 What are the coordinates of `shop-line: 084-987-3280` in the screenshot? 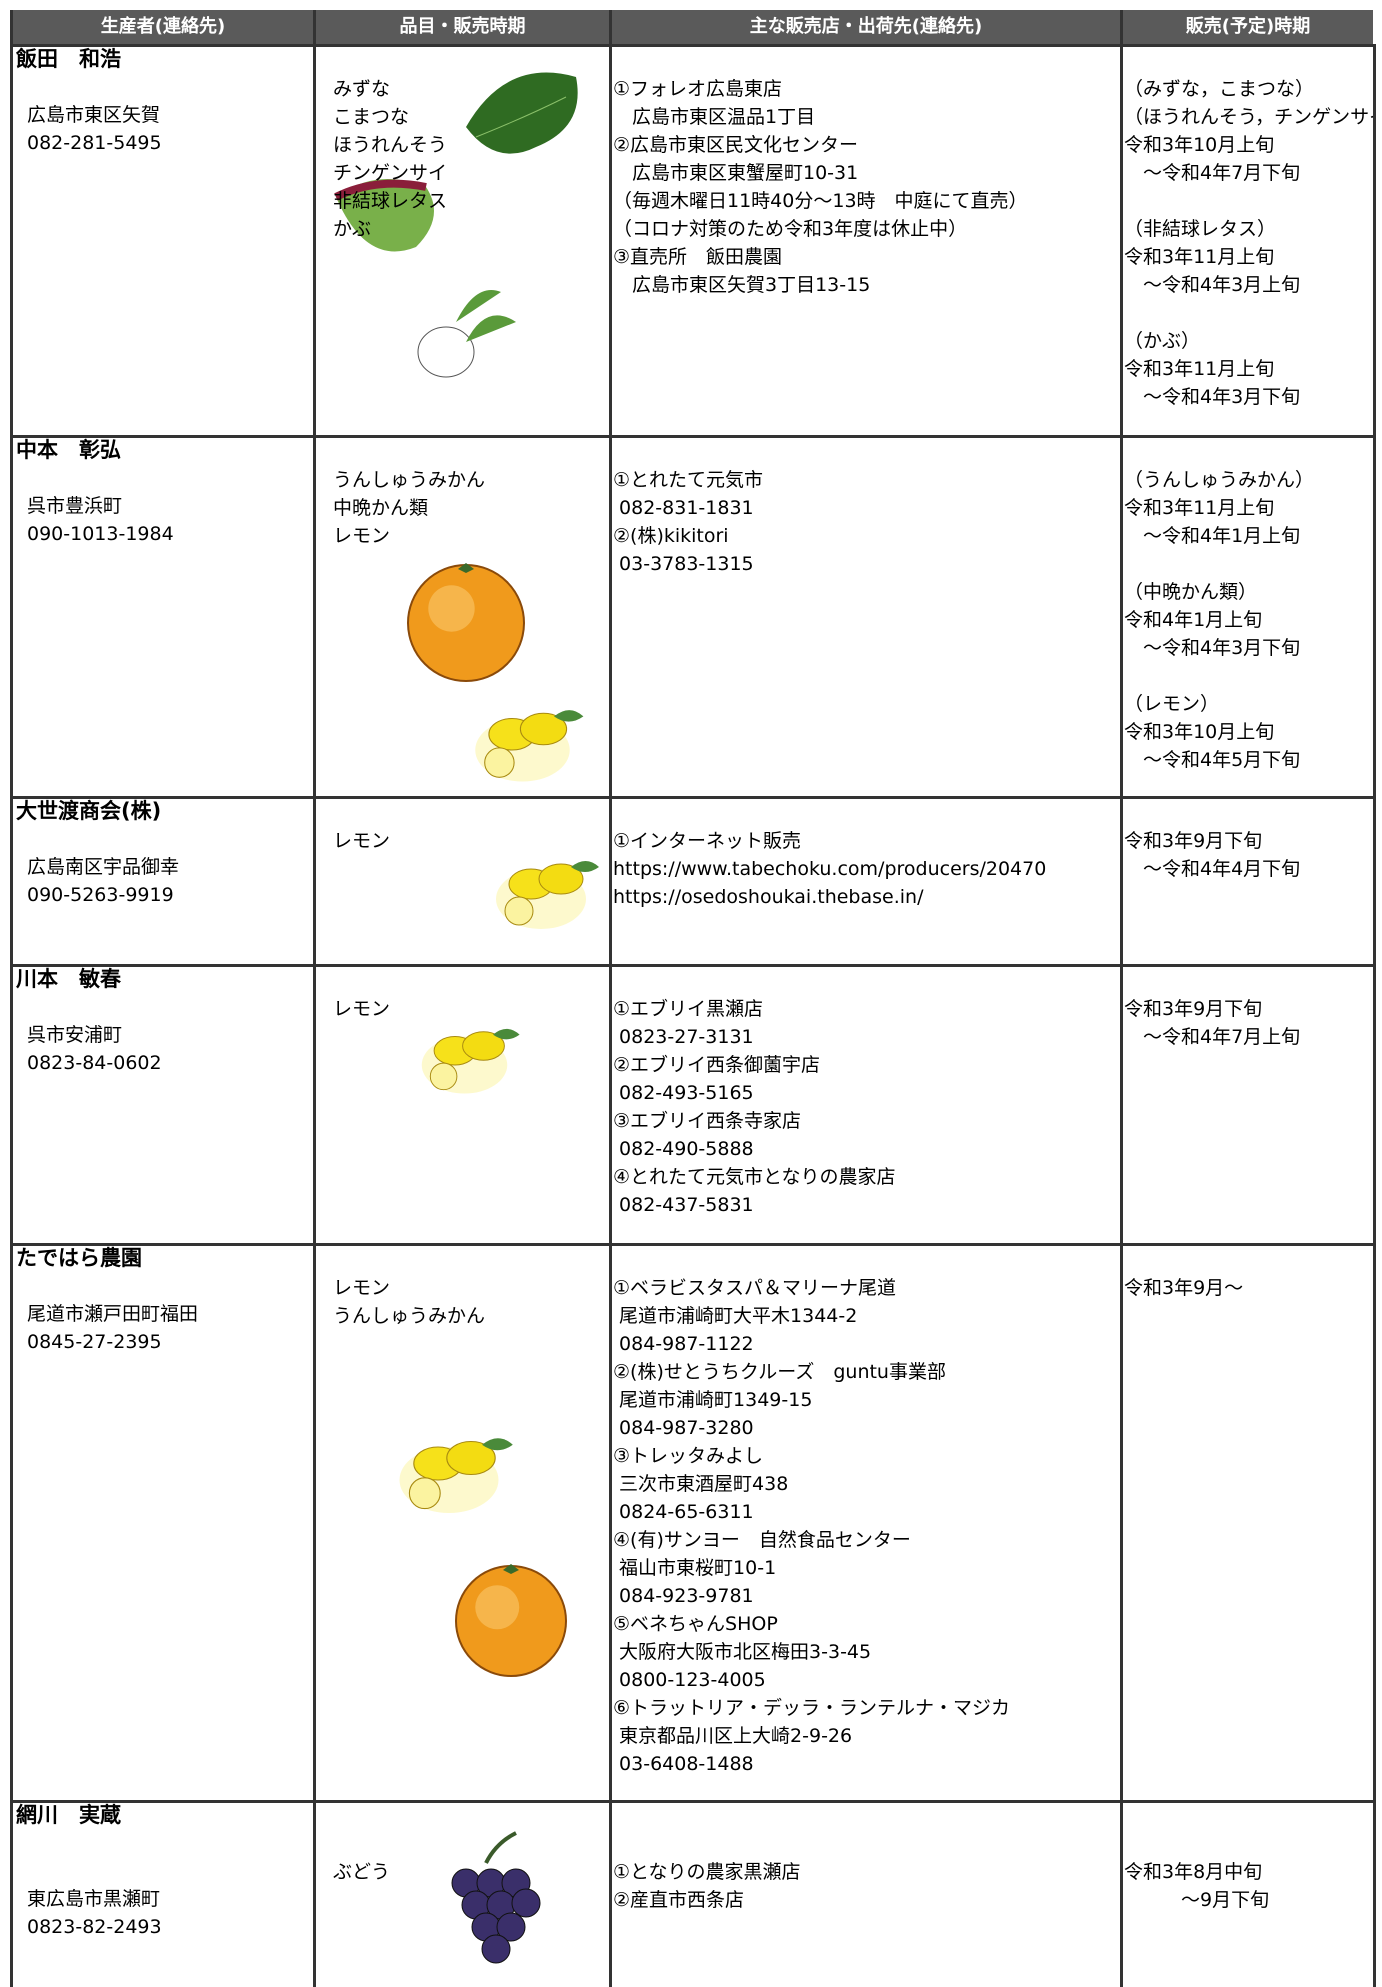 It's located at (683, 1428).